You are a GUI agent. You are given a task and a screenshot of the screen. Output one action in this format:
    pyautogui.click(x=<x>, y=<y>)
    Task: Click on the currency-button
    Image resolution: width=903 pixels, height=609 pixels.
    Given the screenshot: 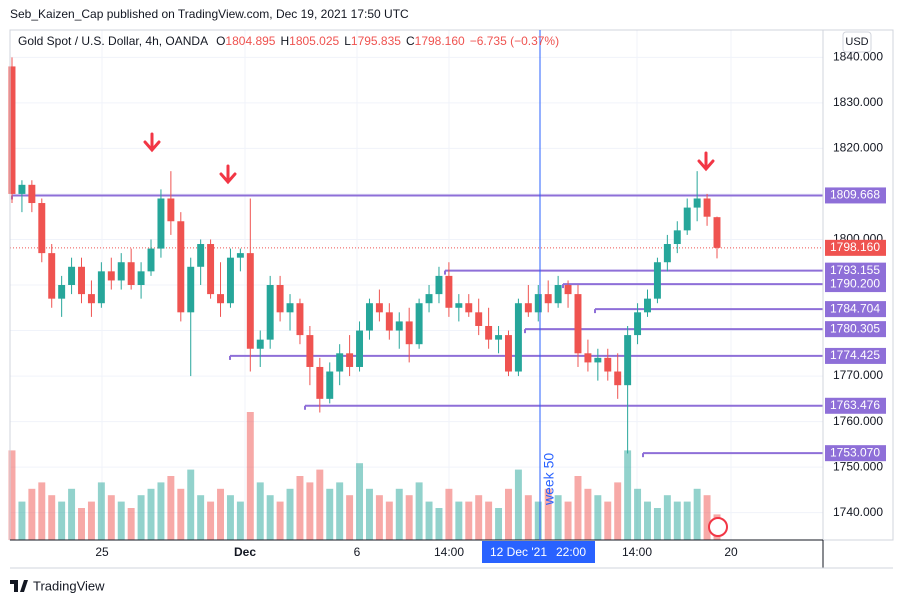 What is the action you would take?
    pyautogui.click(x=857, y=42)
    